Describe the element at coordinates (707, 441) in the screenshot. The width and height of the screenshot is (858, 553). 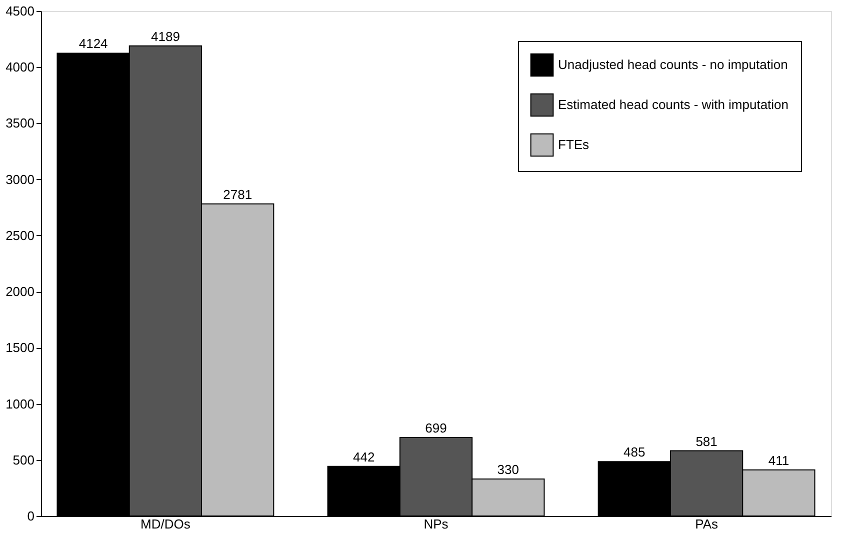
I see `data-label: 581` at that location.